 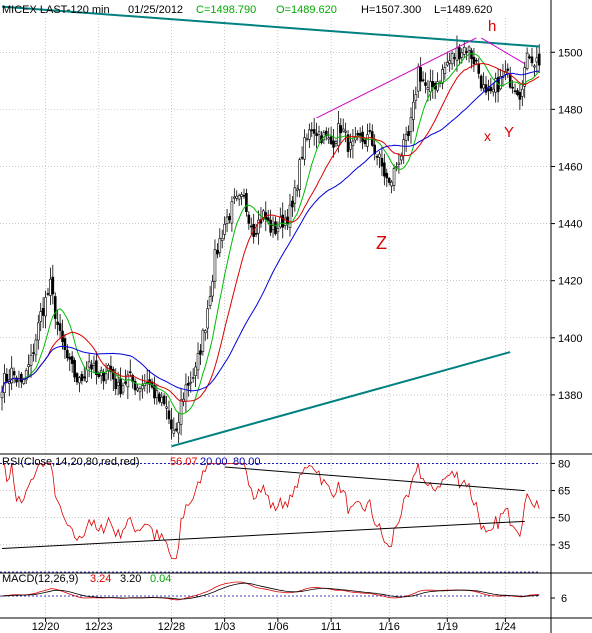 What do you see at coordinates (570, 339) in the screenshot?
I see `price-tick-label: 1400` at bounding box center [570, 339].